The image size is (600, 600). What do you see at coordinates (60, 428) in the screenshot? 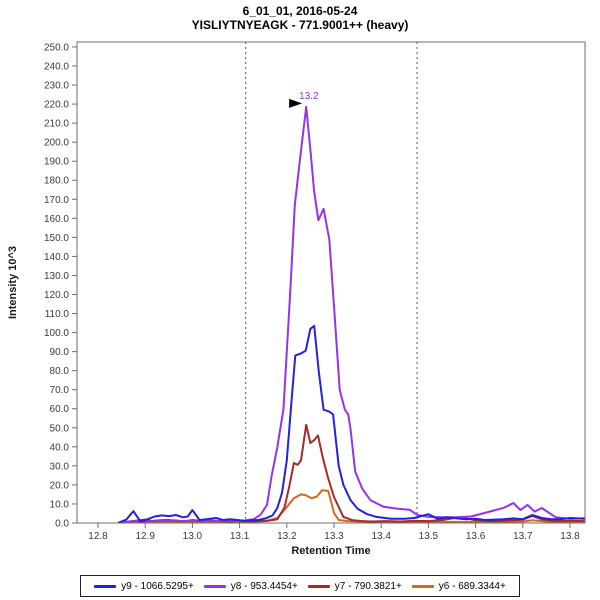
I see `y-tick-label: 50.0` at bounding box center [60, 428].